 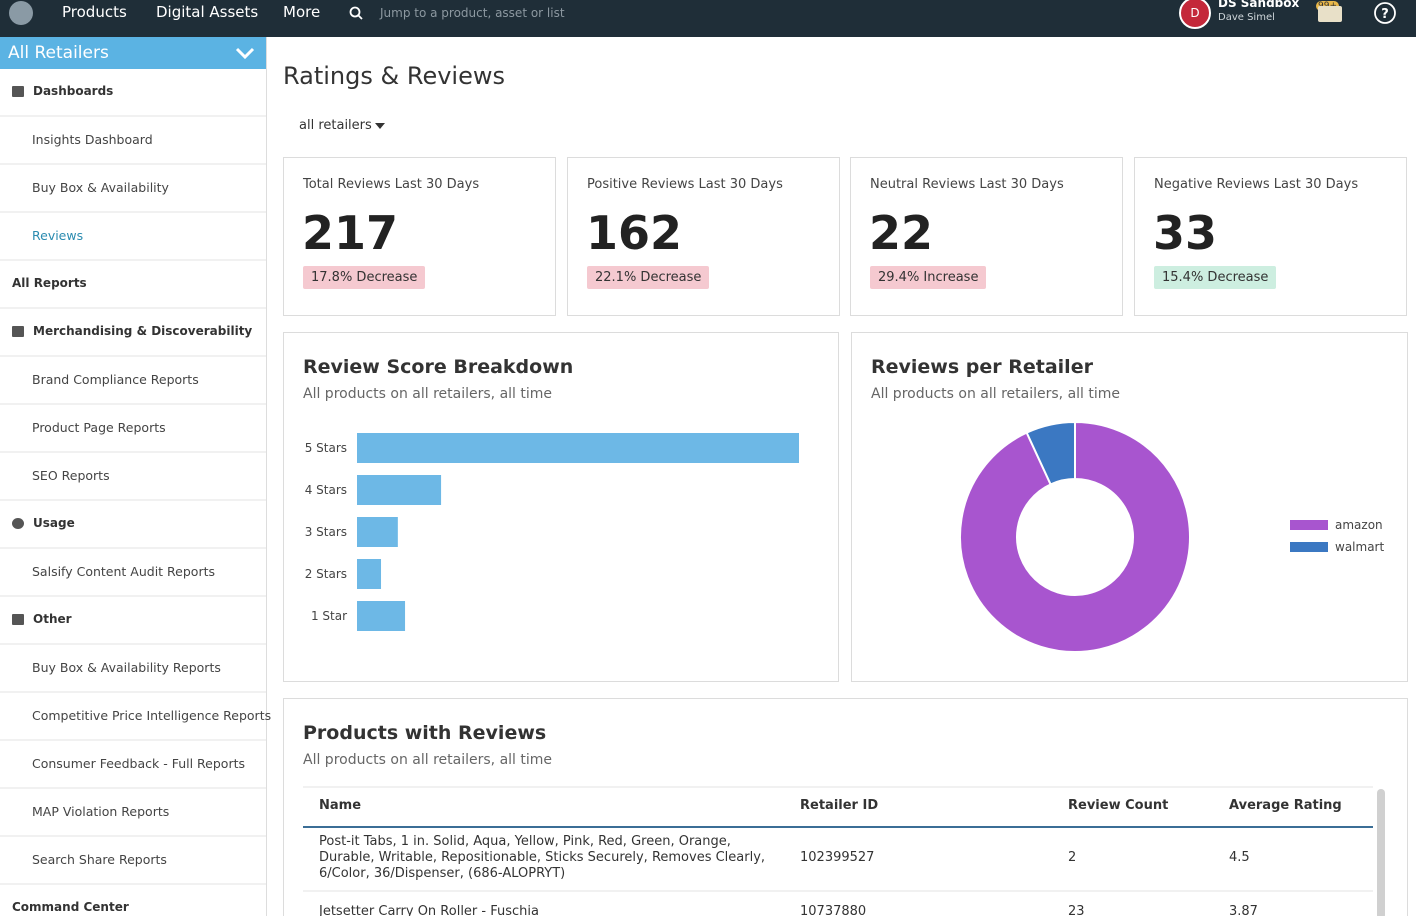 What do you see at coordinates (350, 233) in the screenshot?
I see `card-value: 217` at bounding box center [350, 233].